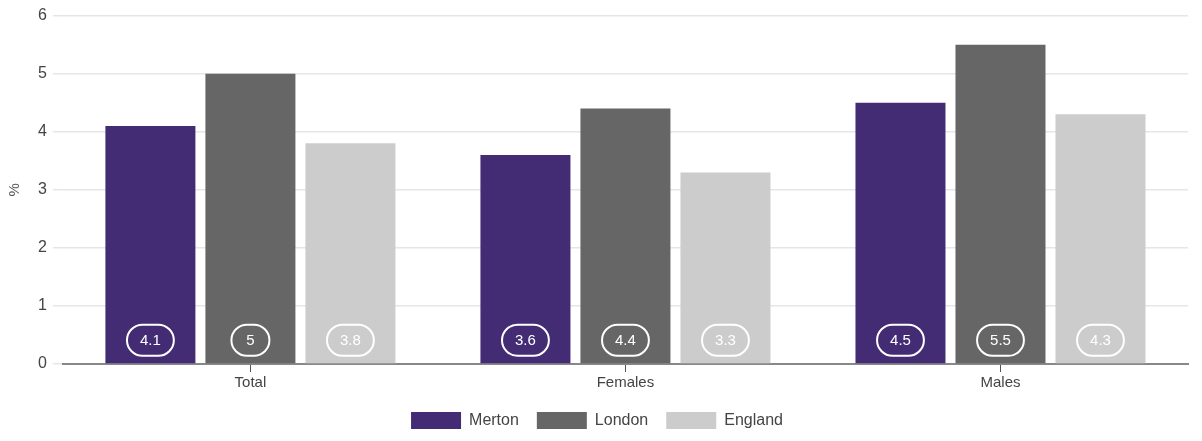  I want to click on data-label: 4.4, so click(625, 340).